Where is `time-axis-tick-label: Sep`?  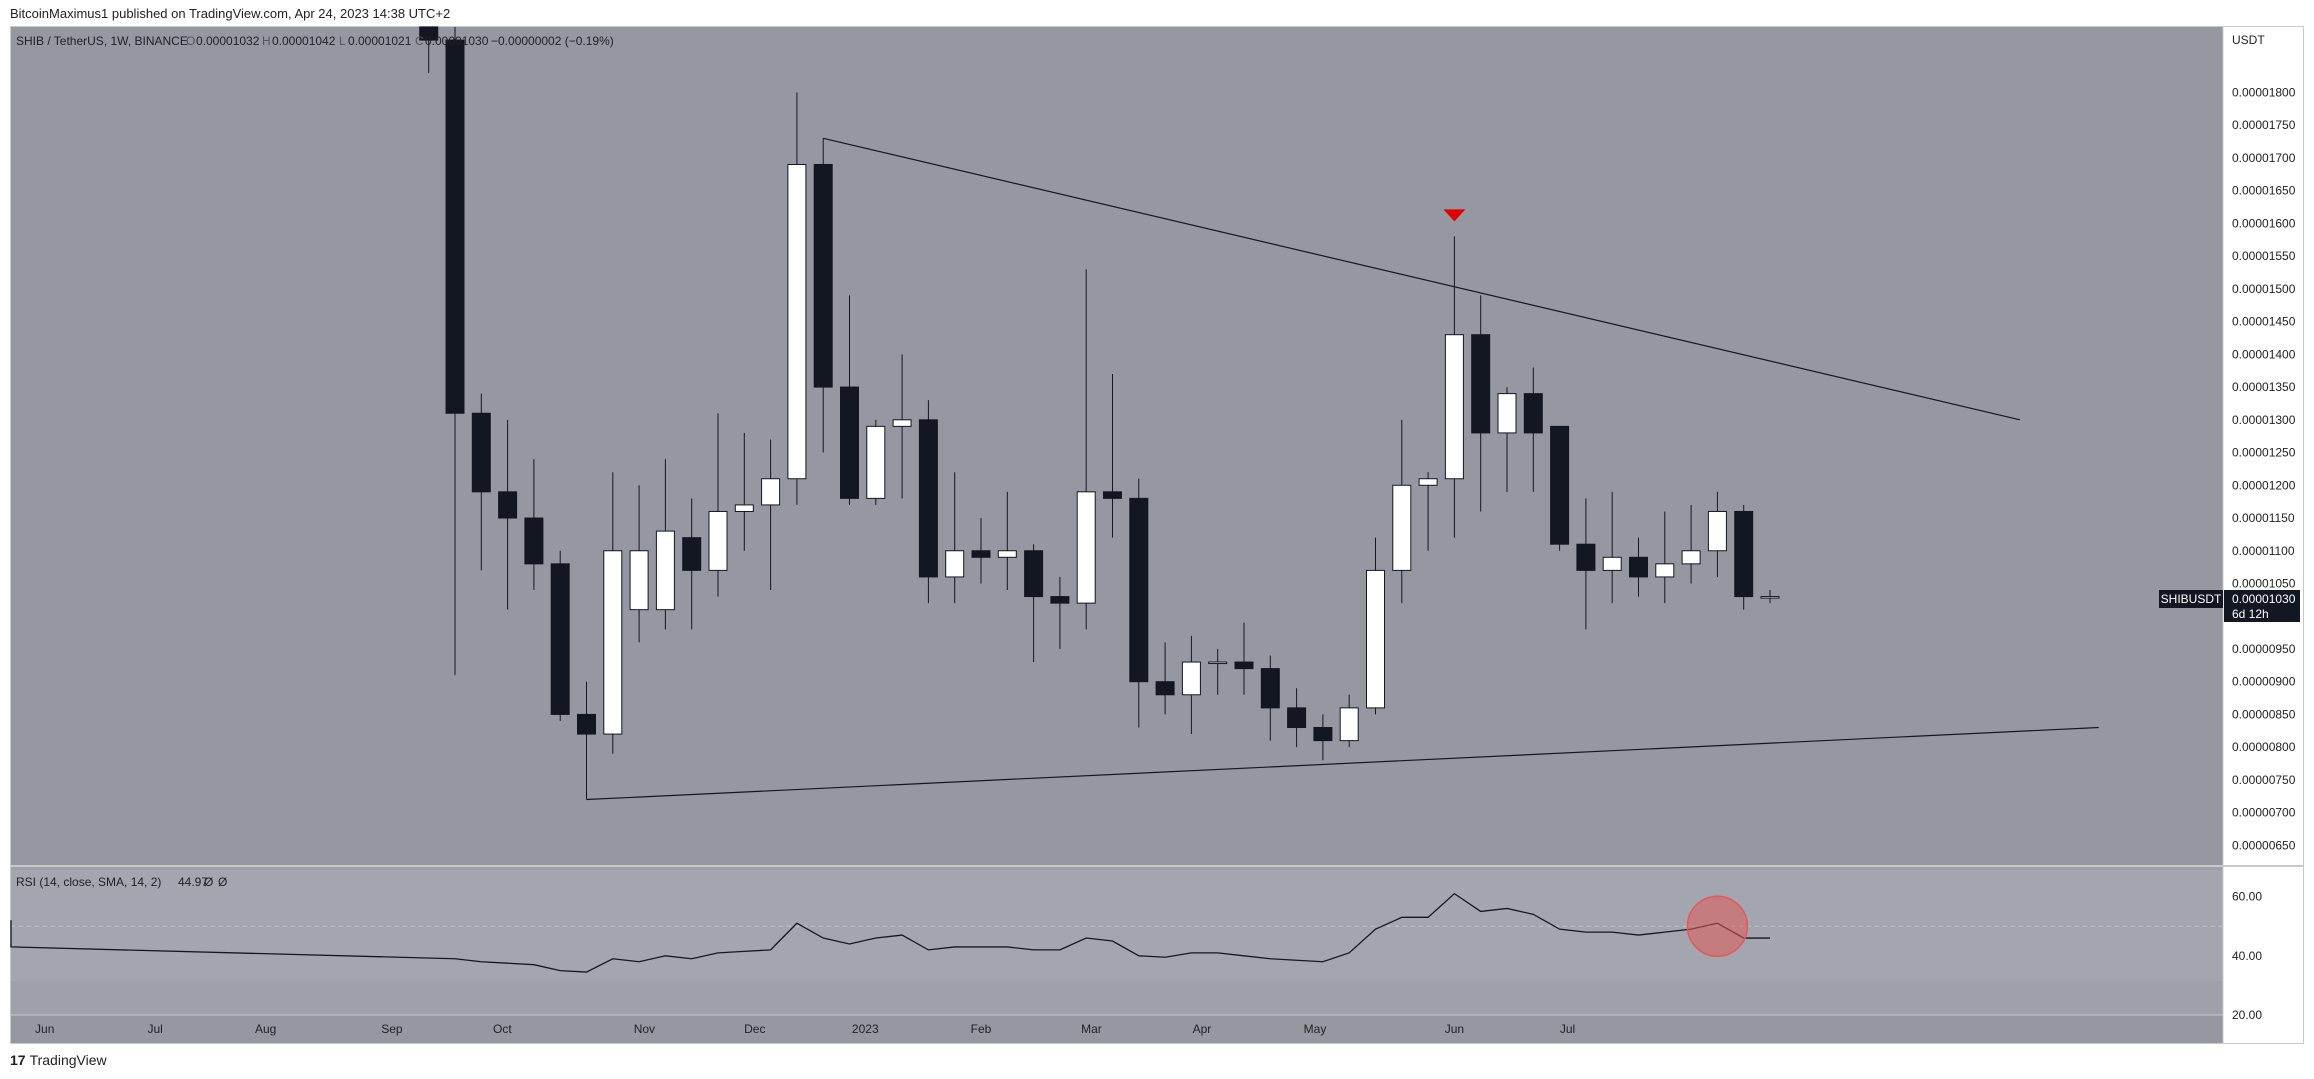
time-axis-tick-label: Sep is located at coordinates (392, 1029).